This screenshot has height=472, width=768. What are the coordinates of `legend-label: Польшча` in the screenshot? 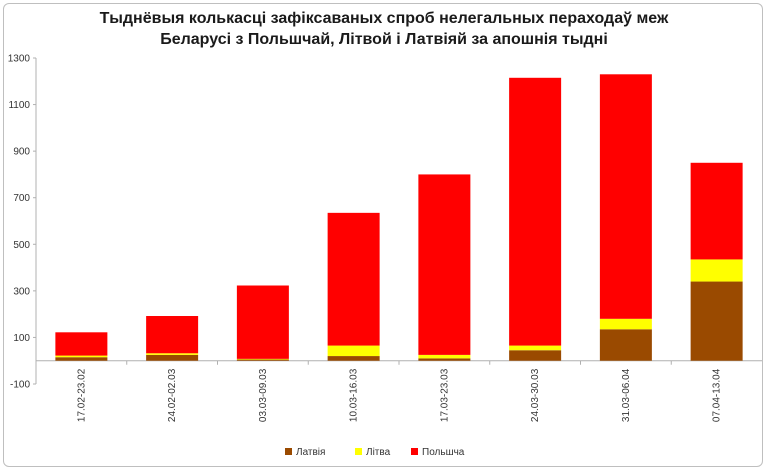 It's located at (443, 452).